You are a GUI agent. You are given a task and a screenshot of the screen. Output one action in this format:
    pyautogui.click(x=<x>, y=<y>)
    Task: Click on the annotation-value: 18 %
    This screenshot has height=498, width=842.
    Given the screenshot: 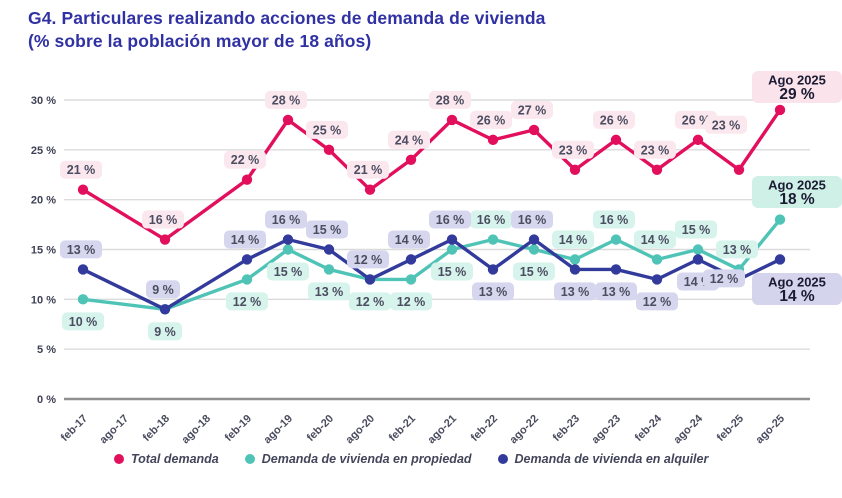 What is the action you would take?
    pyautogui.click(x=797, y=199)
    